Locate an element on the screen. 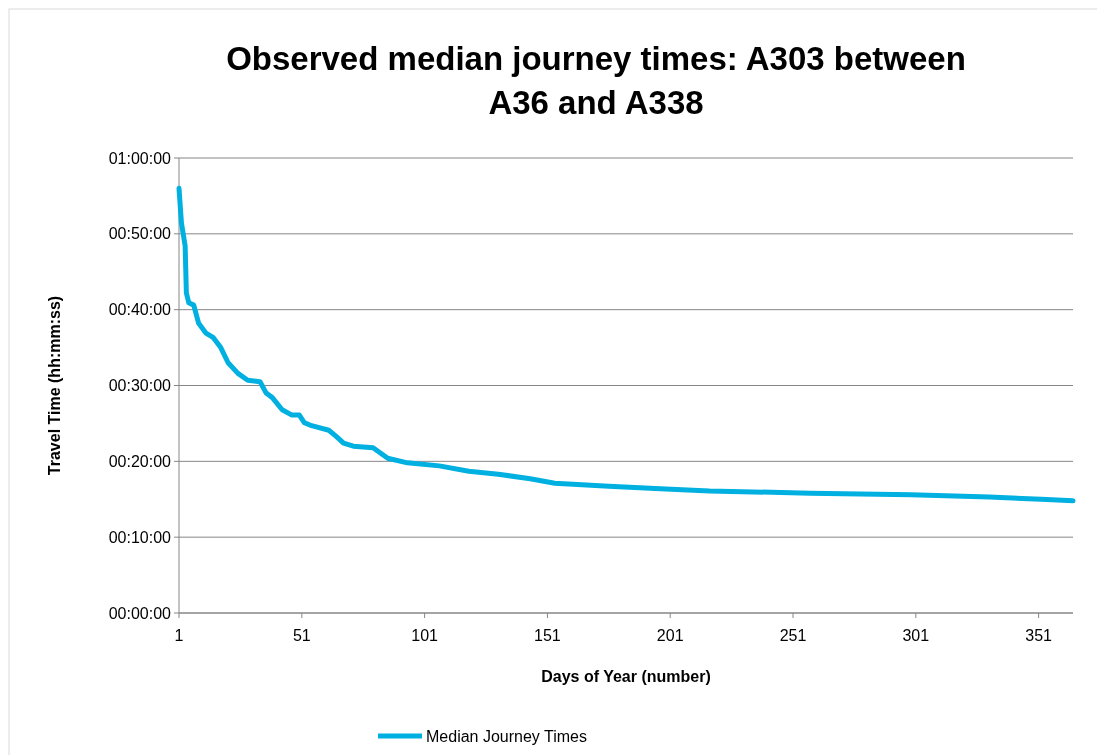 This screenshot has width=1097, height=755. y-tick-label: 00:10:00 is located at coordinates (140, 537).